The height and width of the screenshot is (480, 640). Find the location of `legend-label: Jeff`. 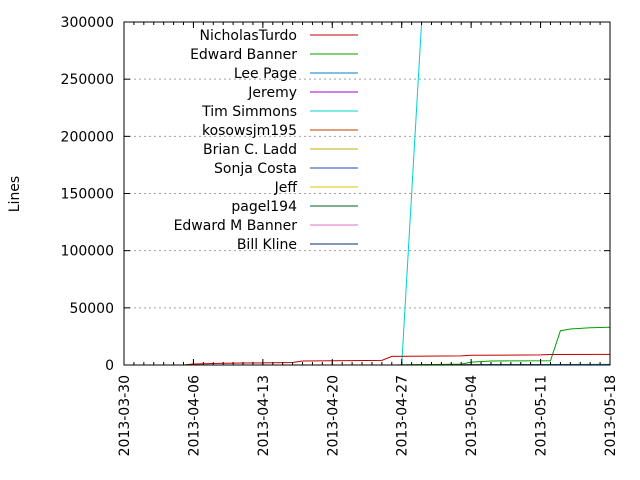

legend-label: Jeff is located at coordinates (286, 188).